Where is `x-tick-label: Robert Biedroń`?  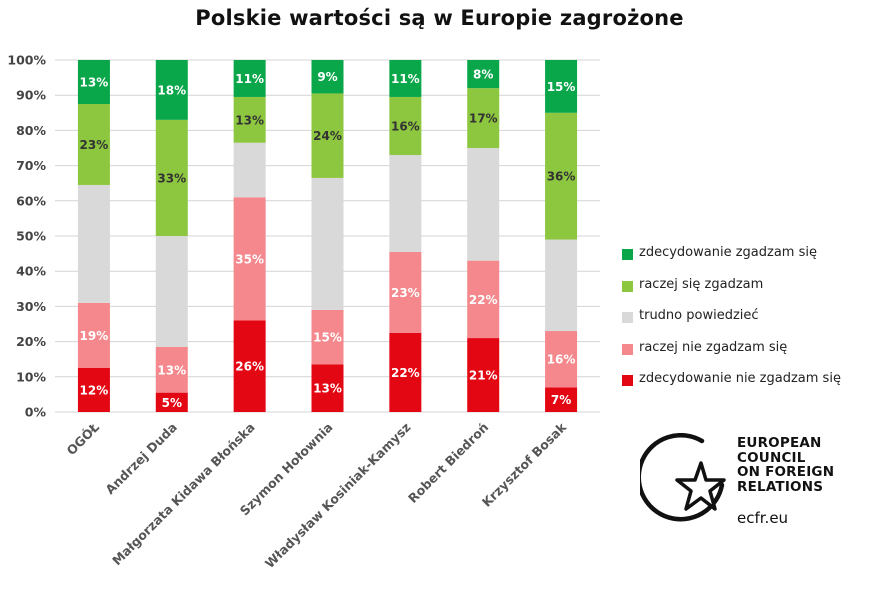 x-tick-label: Robert Biedroń is located at coordinates (448, 463).